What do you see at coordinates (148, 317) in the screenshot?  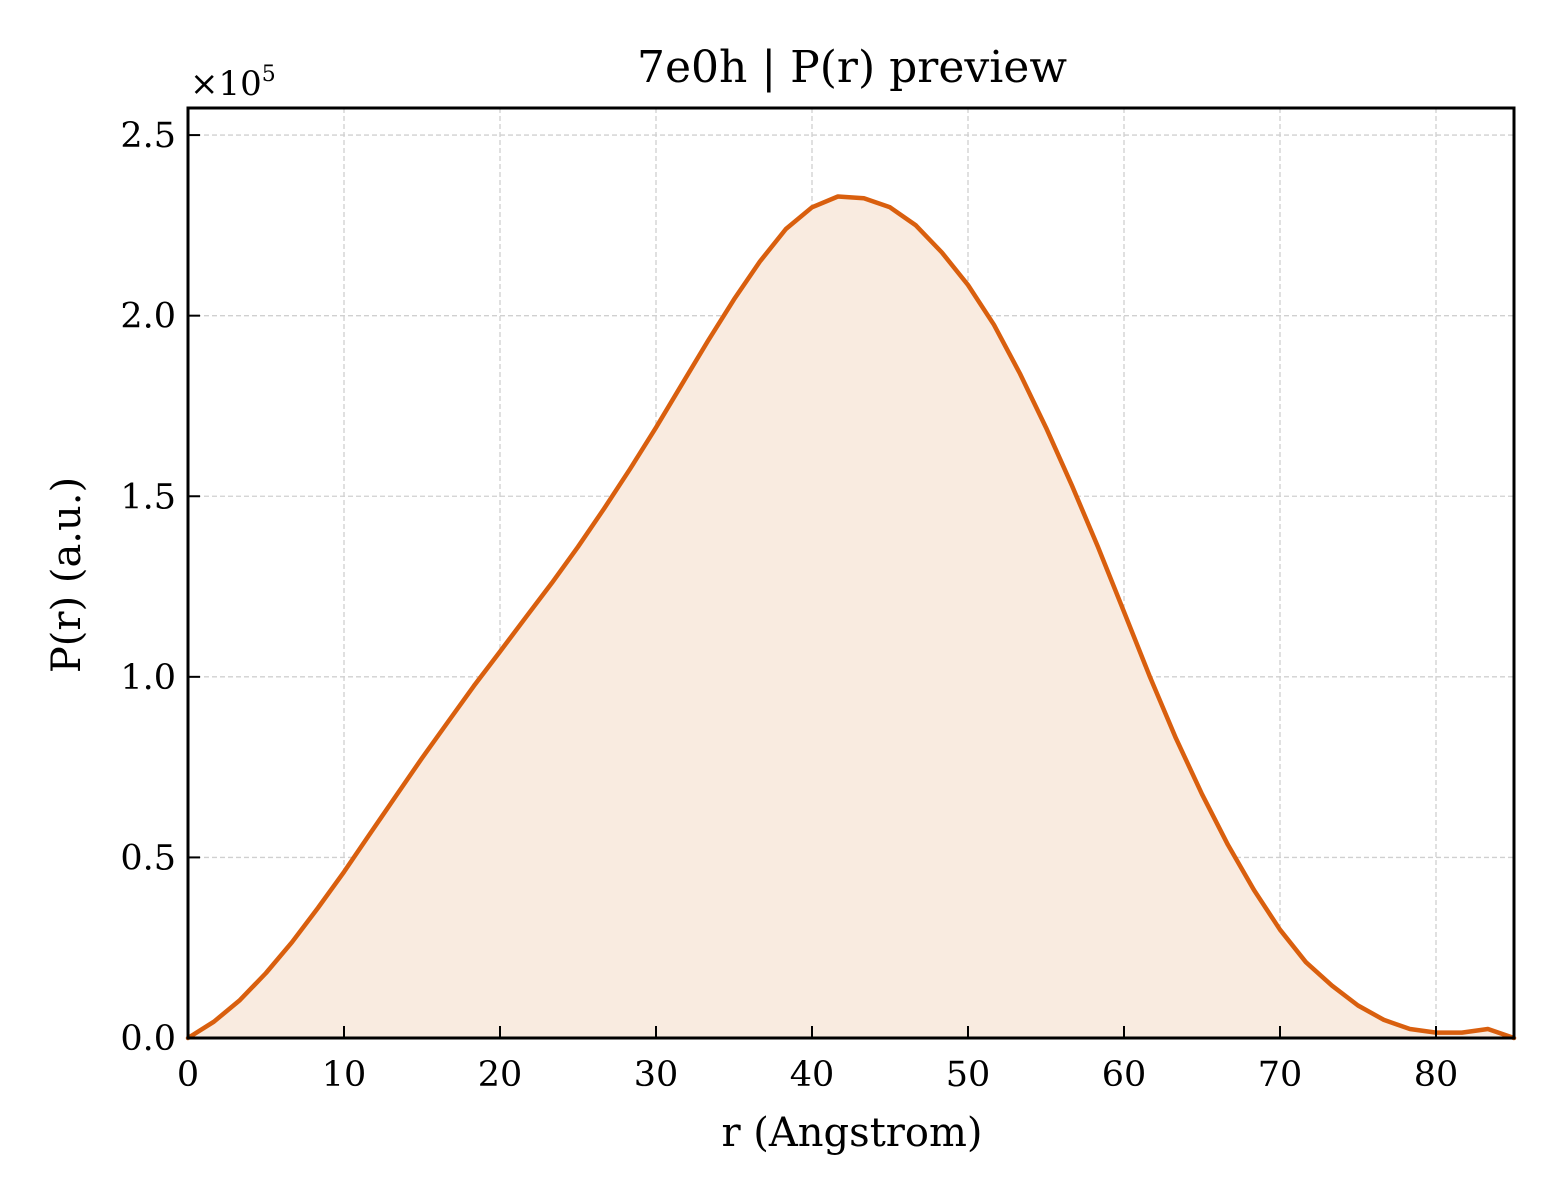 I see `y-tick-label: 2.0` at bounding box center [148, 317].